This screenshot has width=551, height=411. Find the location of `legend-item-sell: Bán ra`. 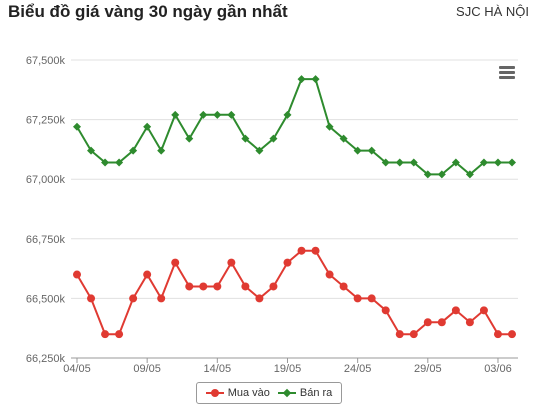

legend-item-sell: Bán ra is located at coordinates (305, 393).